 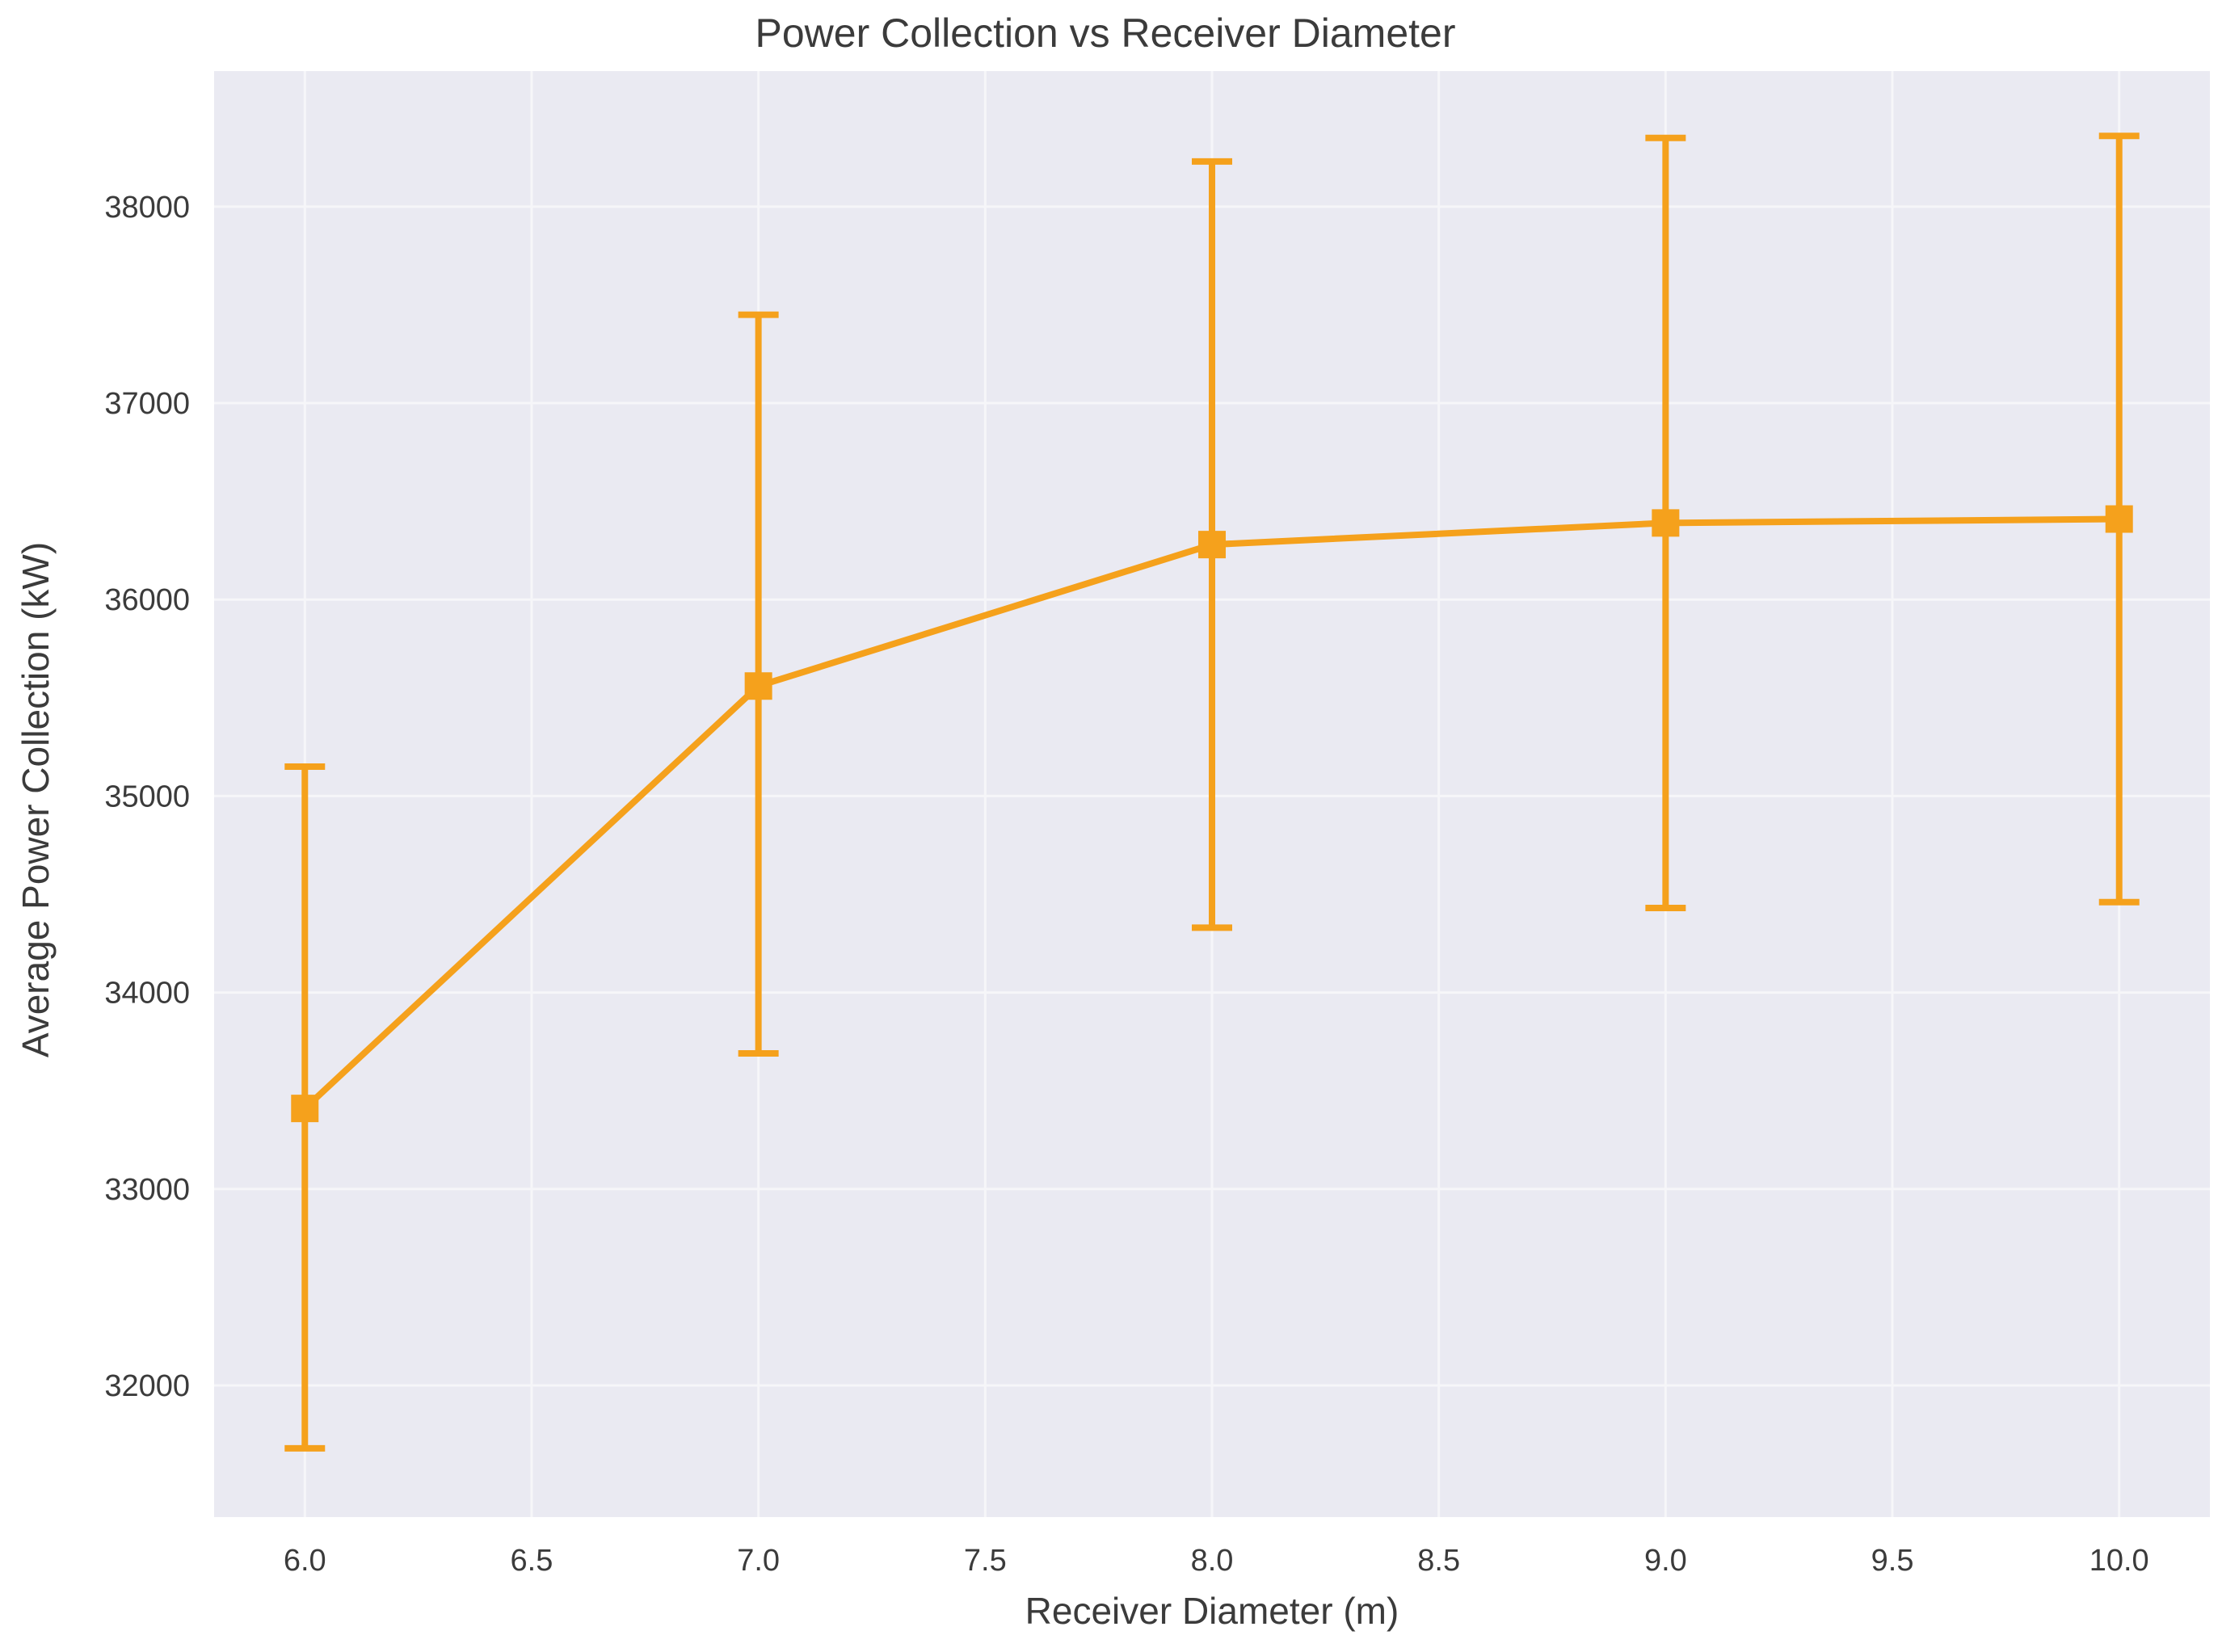 I want to click on y-axis-label: Average Power Collection (kW), so click(x=36, y=799).